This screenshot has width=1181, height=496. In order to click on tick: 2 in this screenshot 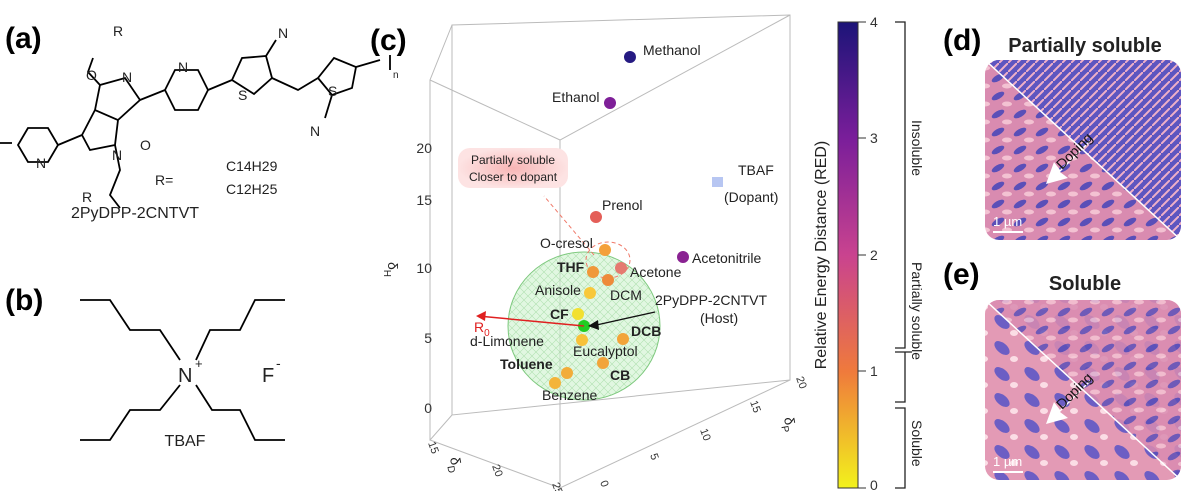, I will do `click(874, 255)`.